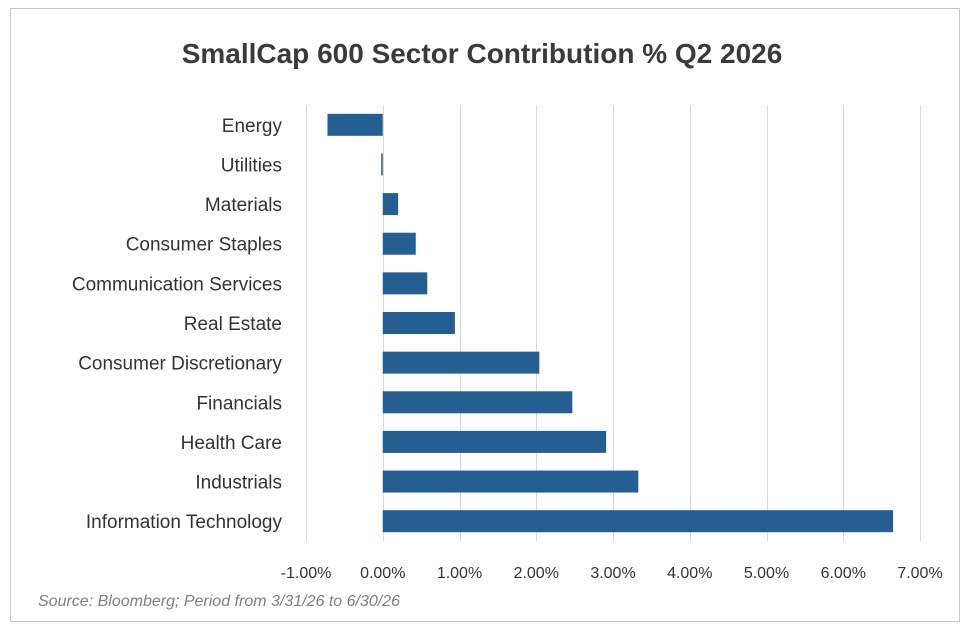 Image resolution: width=964 pixels, height=624 pixels. What do you see at coordinates (689, 573) in the screenshot?
I see `x-tick-label: 4.00%` at bounding box center [689, 573].